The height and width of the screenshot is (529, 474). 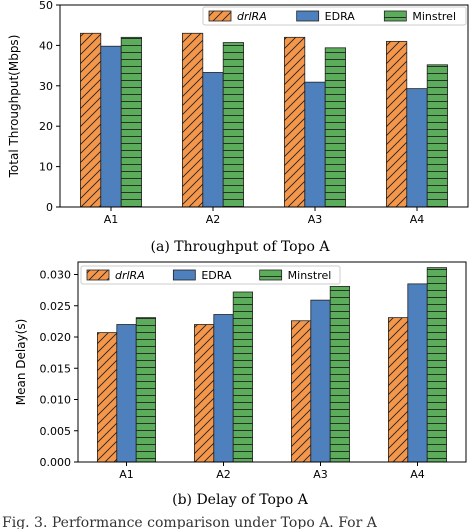 I want to click on y-tick-label: 40, so click(x=46, y=45).